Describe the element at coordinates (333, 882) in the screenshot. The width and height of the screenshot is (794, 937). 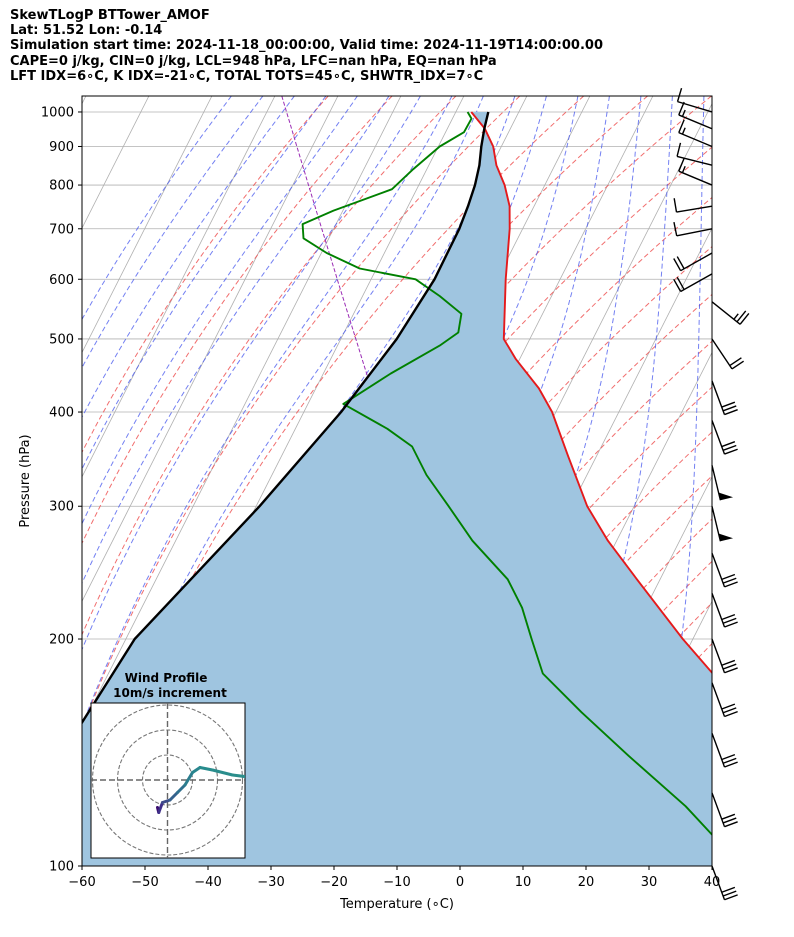
I see `x-tick-label: −20` at that location.